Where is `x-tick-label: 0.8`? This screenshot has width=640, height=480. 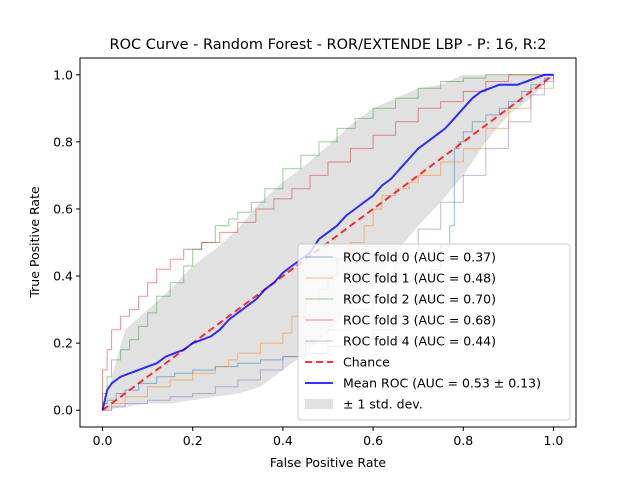
x-tick-label: 0.8 is located at coordinates (463, 440).